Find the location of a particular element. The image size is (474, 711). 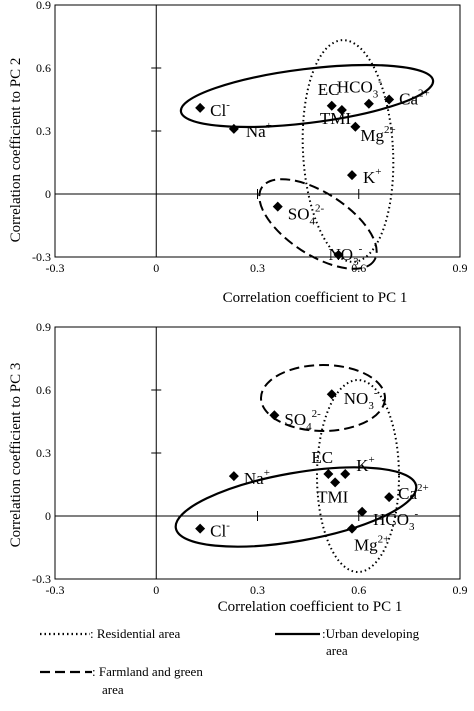

point-labels: Cl- Na+ EC TMI K+ Ca2+ HCO3-Mg2+ SO42- NO3- is located at coordinates (319, 470).